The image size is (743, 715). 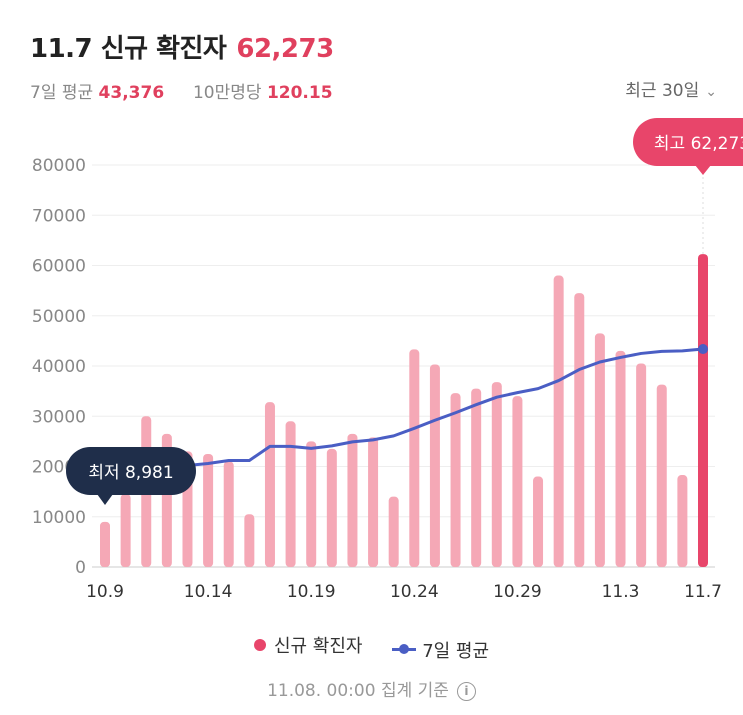 What do you see at coordinates (404, 410) in the screenshot?
I see `avg-line` at bounding box center [404, 410].